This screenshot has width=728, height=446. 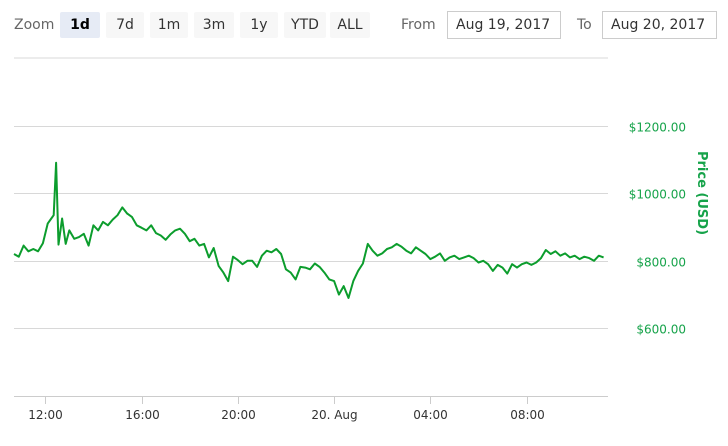 What do you see at coordinates (527, 415) in the screenshot?
I see `x-tick-label: 08:00` at bounding box center [527, 415].